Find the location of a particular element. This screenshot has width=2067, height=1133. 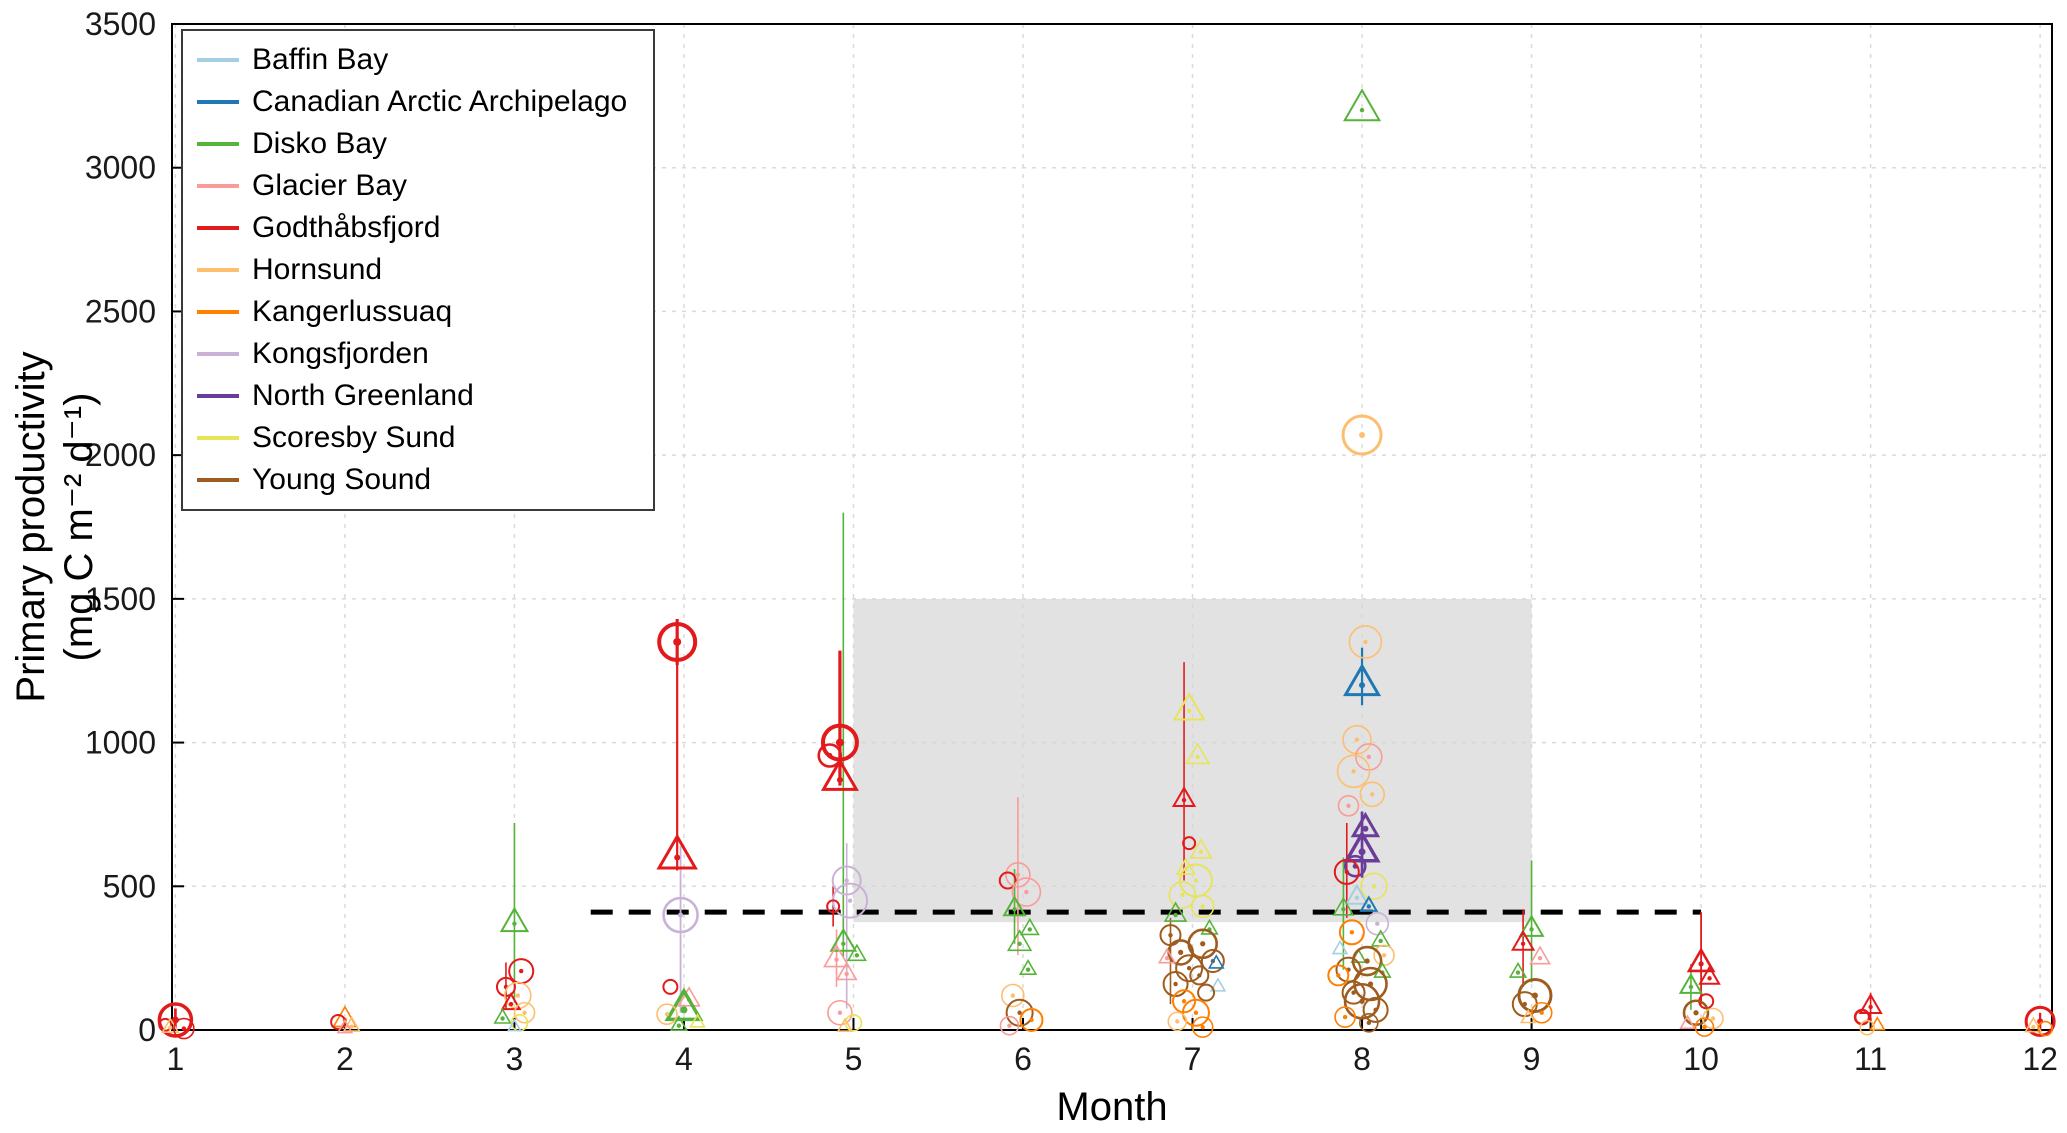

y-tick-label: 1500 is located at coordinates (120, 599).